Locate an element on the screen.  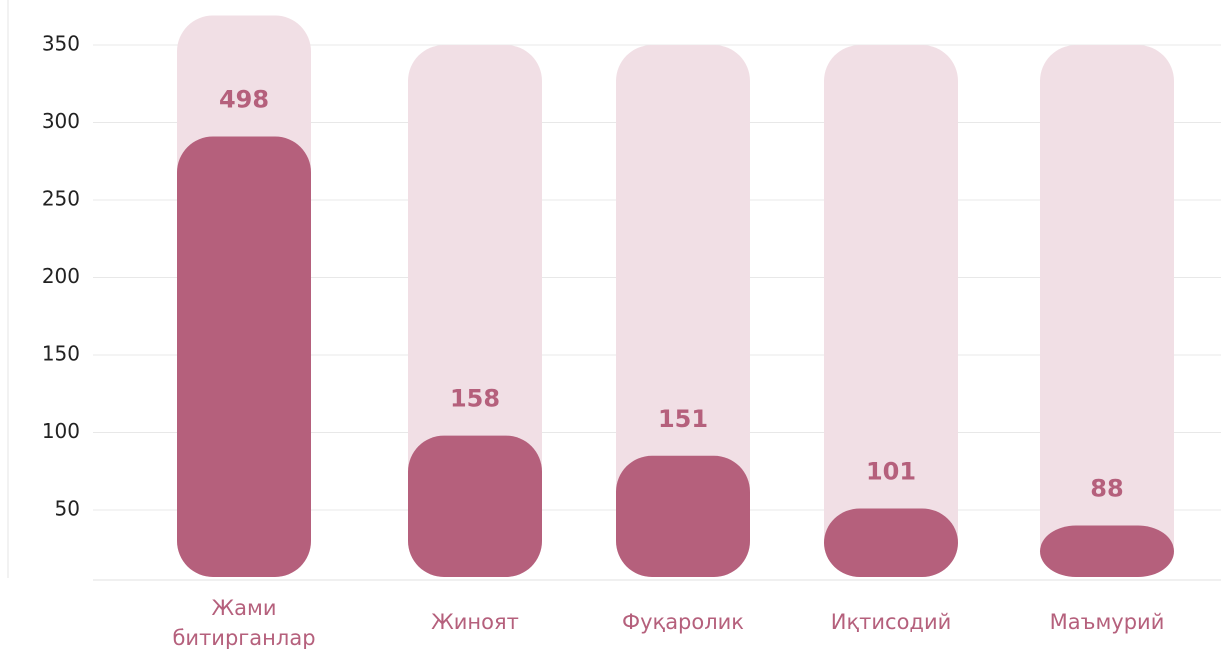
y-tick-label: 150 is located at coordinates (61, 354).